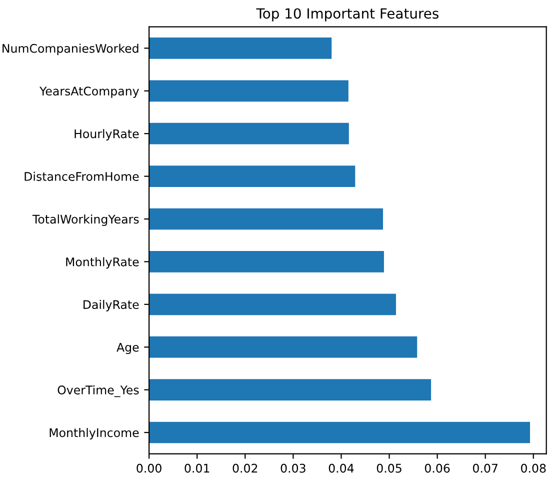 Image resolution: width=548 pixels, height=488 pixels. I want to click on y-tick-label: TotalWorkingYears, so click(85, 220).